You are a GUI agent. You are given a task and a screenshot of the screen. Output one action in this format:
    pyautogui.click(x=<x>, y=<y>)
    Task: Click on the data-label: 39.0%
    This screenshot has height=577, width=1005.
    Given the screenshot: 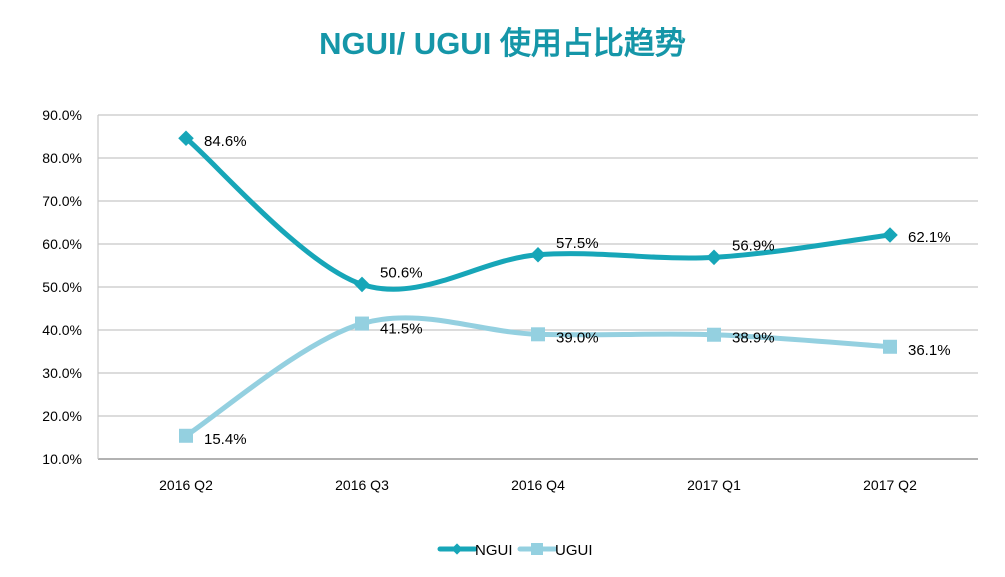 What is the action you would take?
    pyautogui.click(x=577, y=337)
    